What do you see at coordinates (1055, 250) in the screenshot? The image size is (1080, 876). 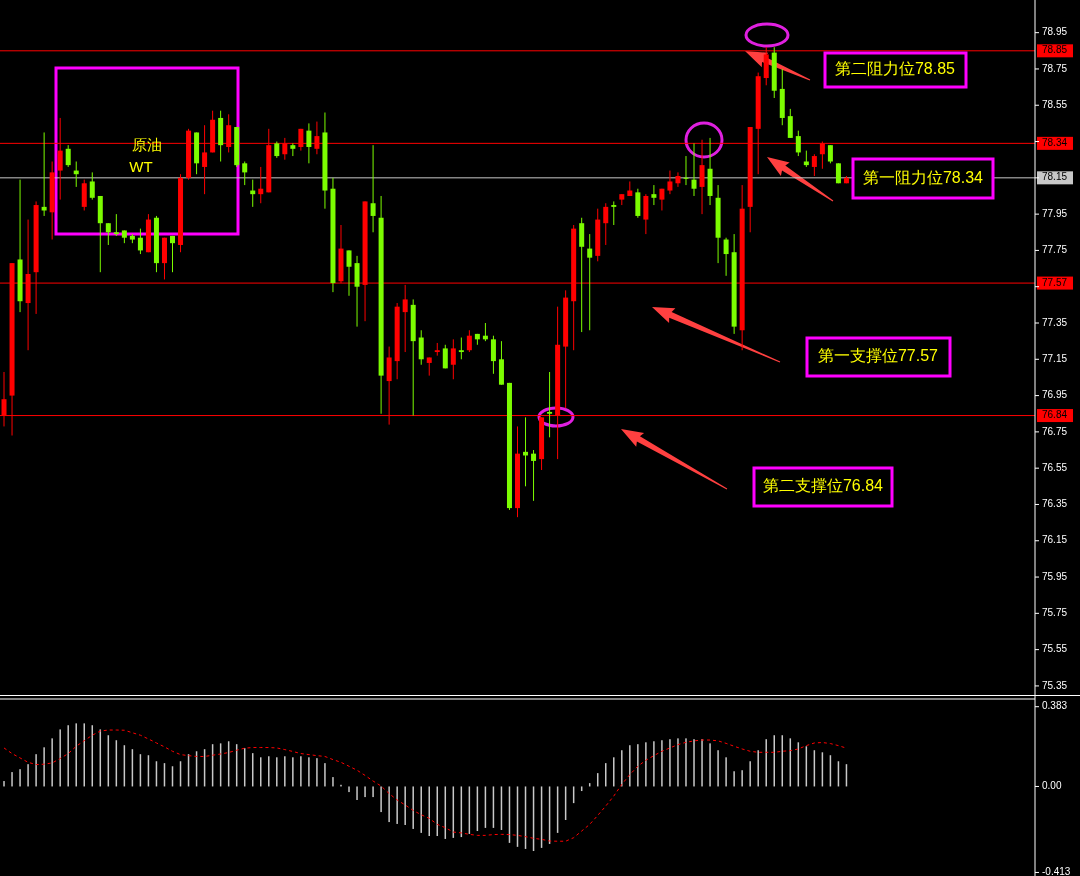 I see `y-tick-label: 77.75` at bounding box center [1055, 250].